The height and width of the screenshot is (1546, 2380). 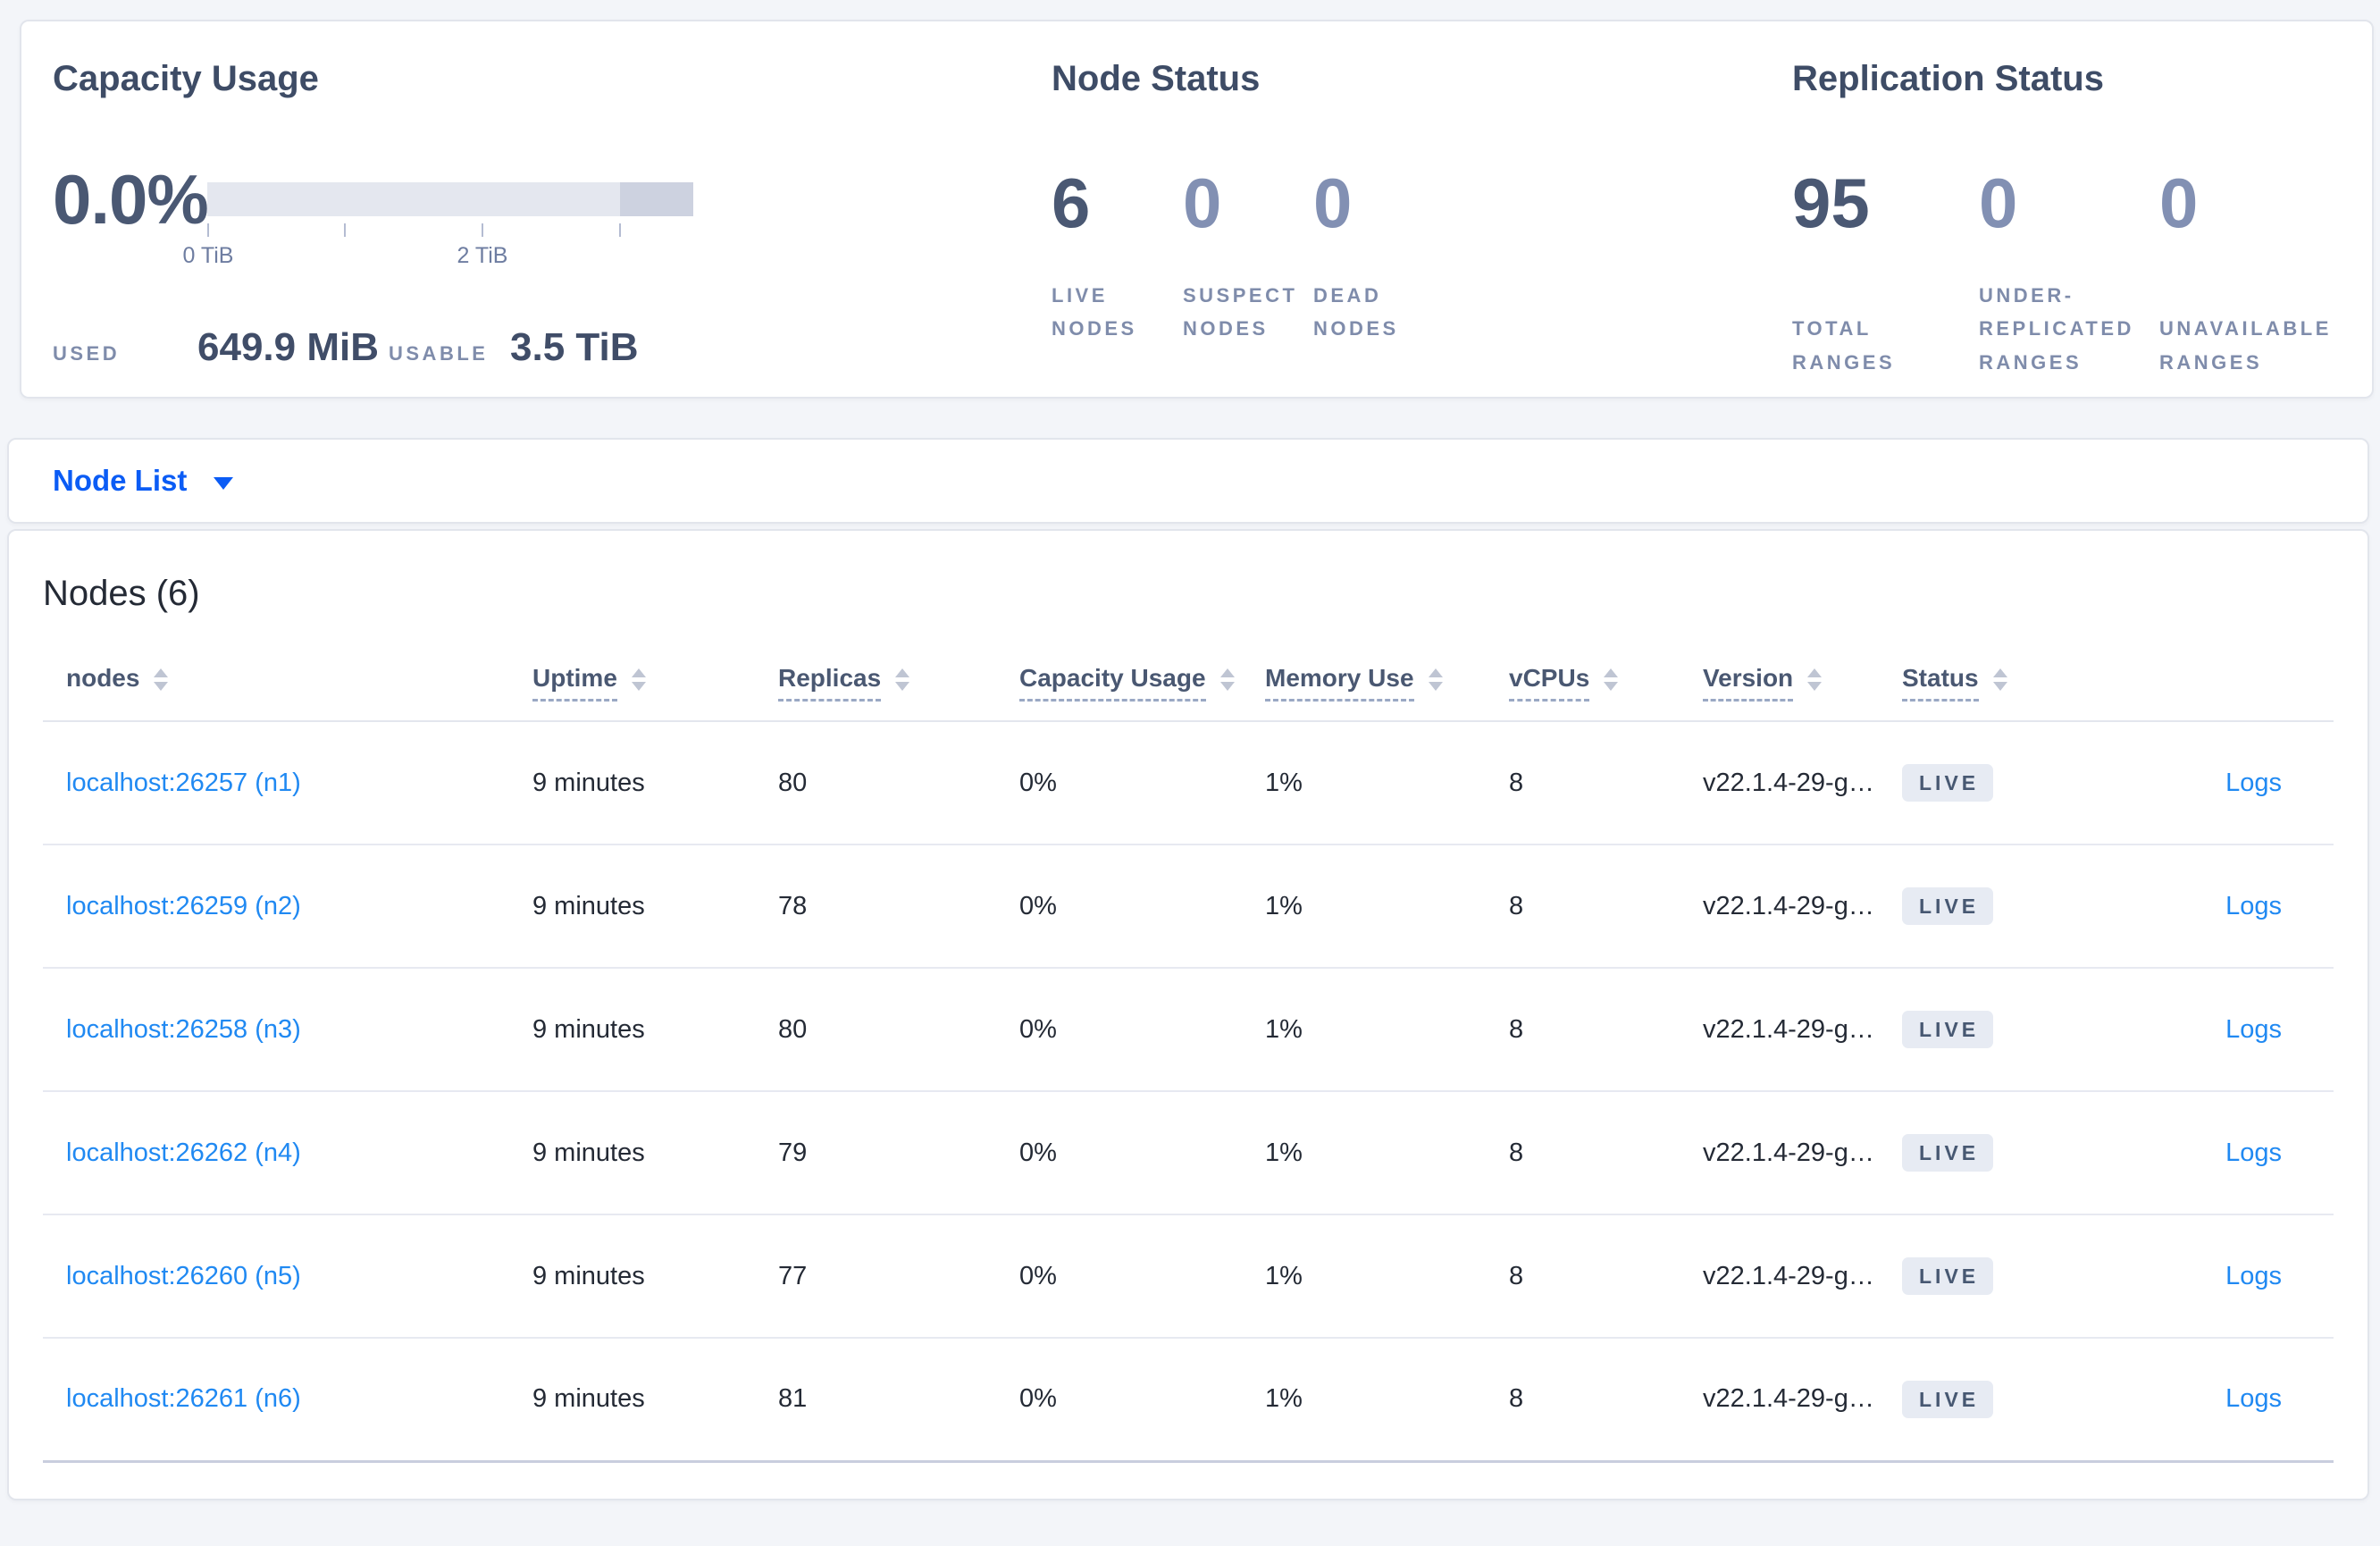 I want to click on suspect-nodes-label: SUSPECT NODES, so click(x=1240, y=312).